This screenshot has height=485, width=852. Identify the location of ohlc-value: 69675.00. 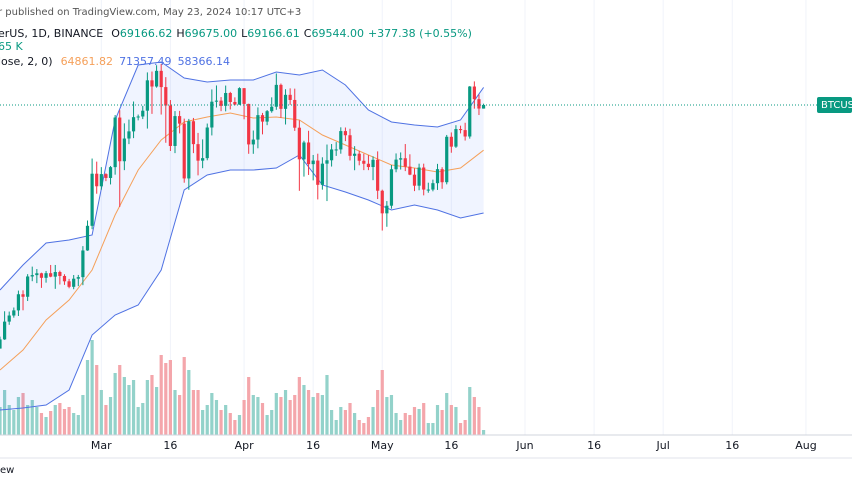
(211, 33).